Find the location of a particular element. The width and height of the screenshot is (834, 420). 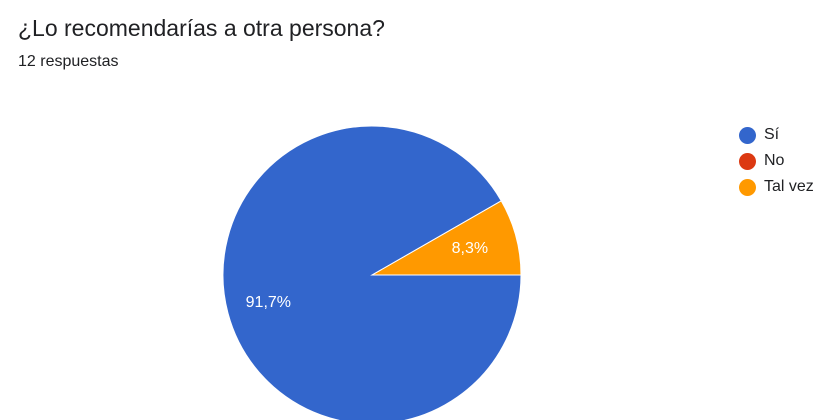

slice-label-0: 91,7% is located at coordinates (268, 302).